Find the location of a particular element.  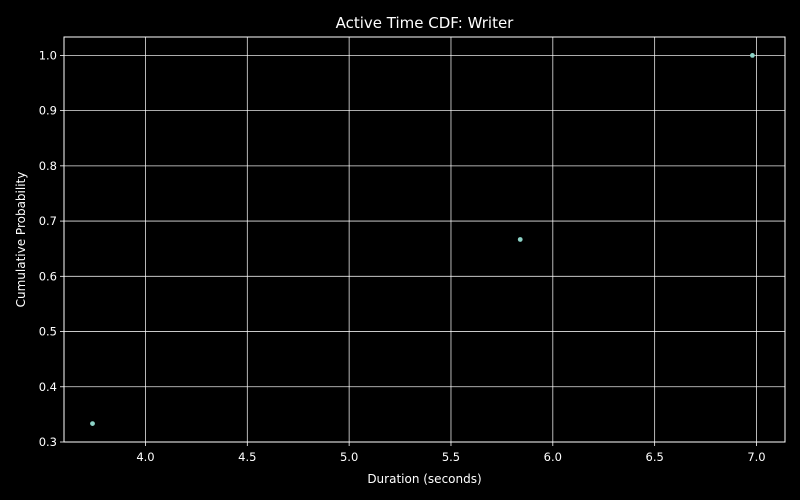

y-tick-label: 1.0 is located at coordinates (48, 55).